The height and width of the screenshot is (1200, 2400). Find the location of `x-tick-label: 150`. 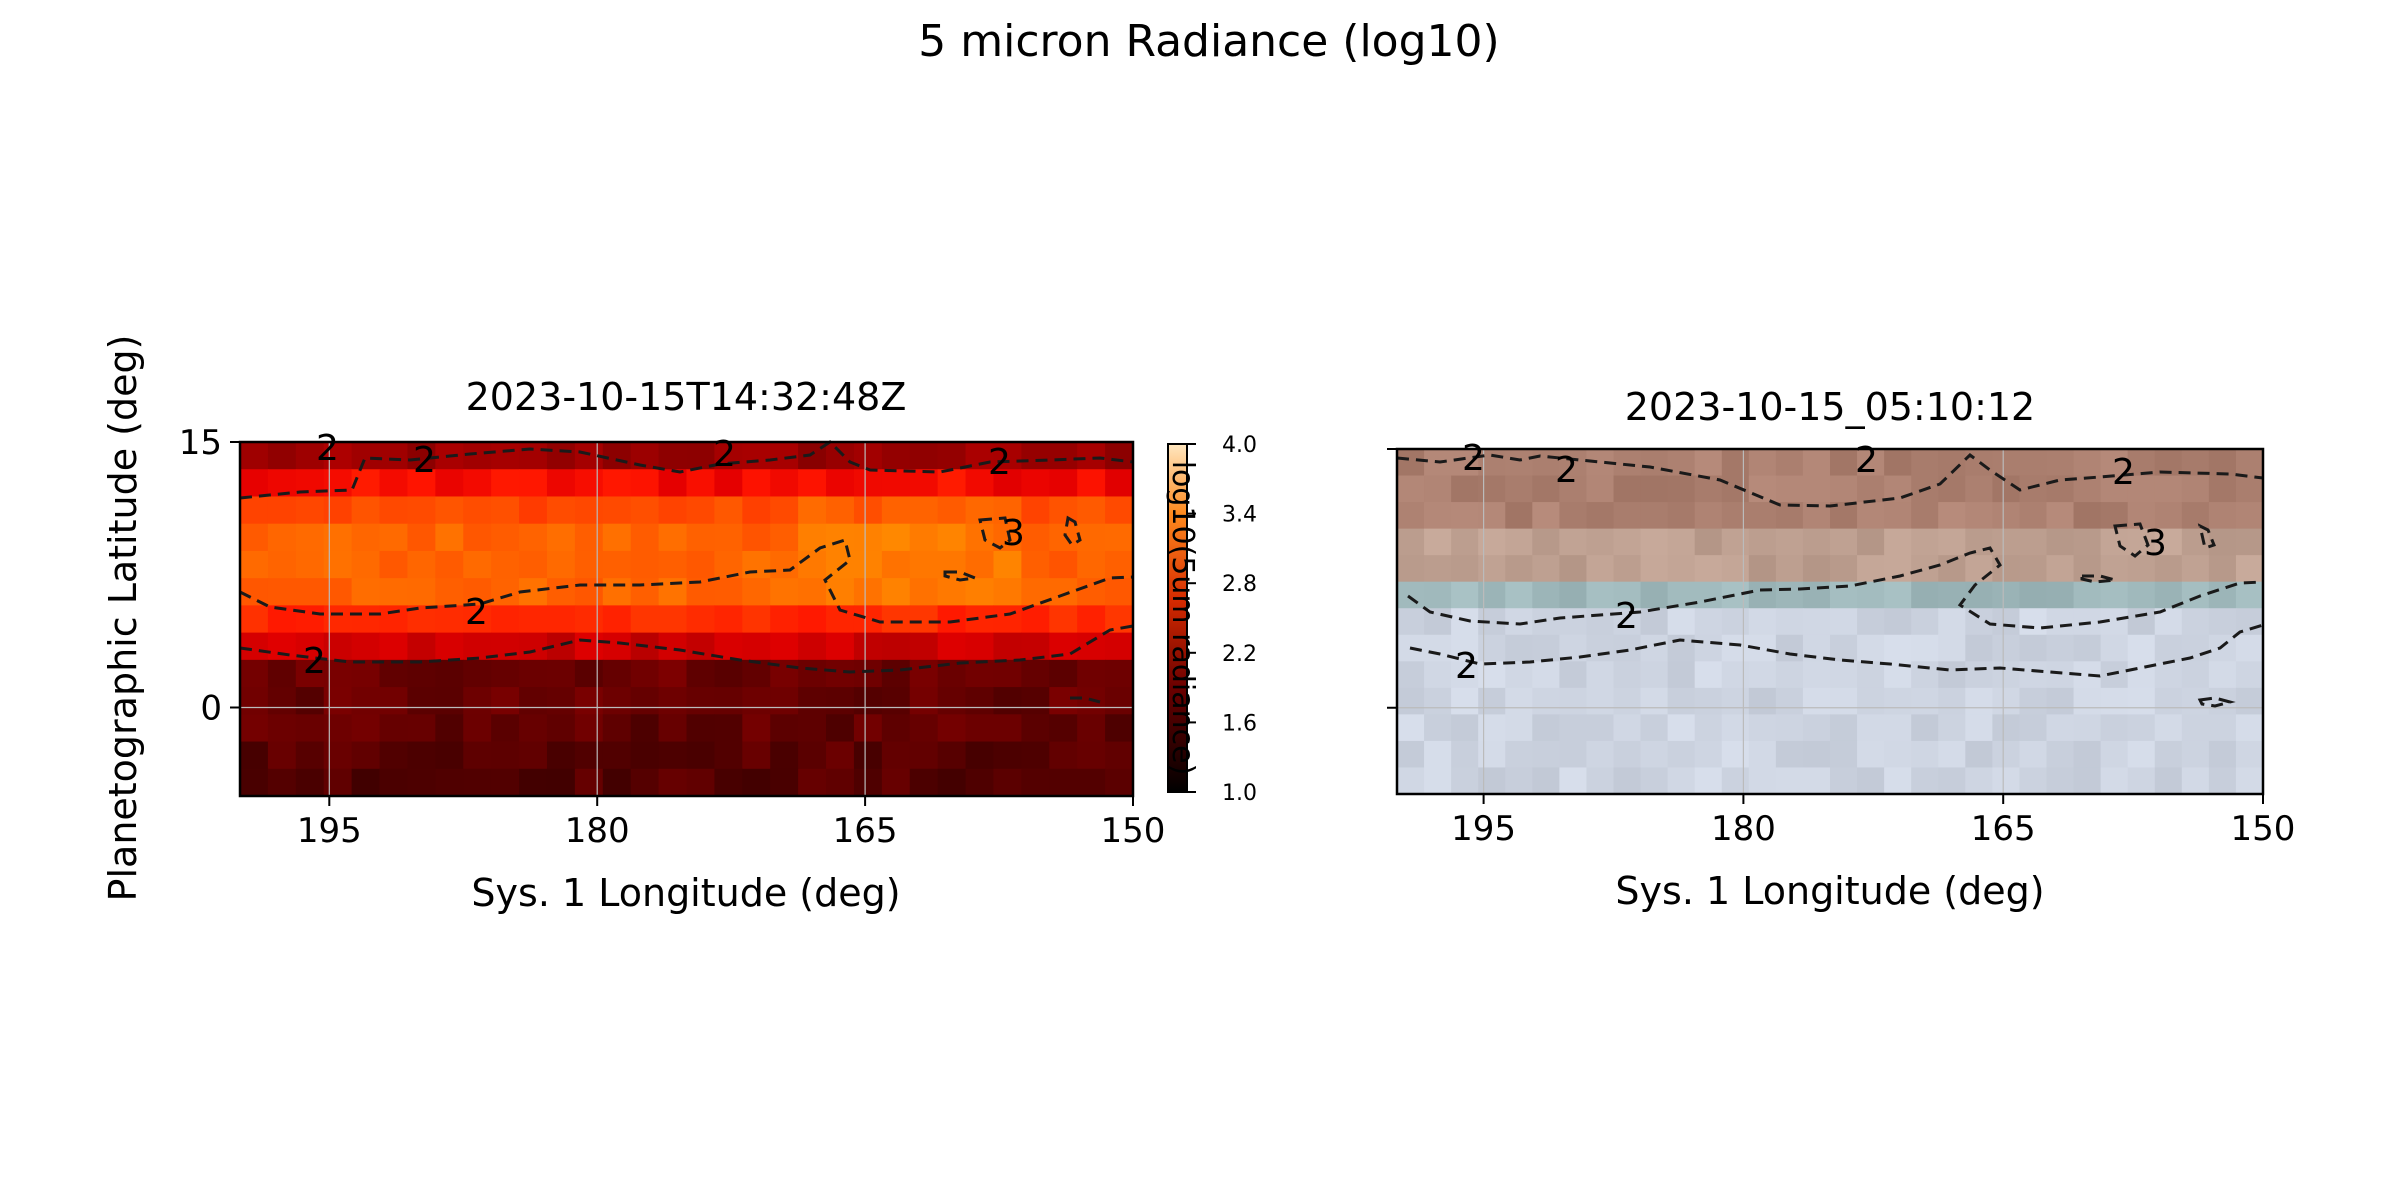

x-tick-label: 150 is located at coordinates (1133, 831).